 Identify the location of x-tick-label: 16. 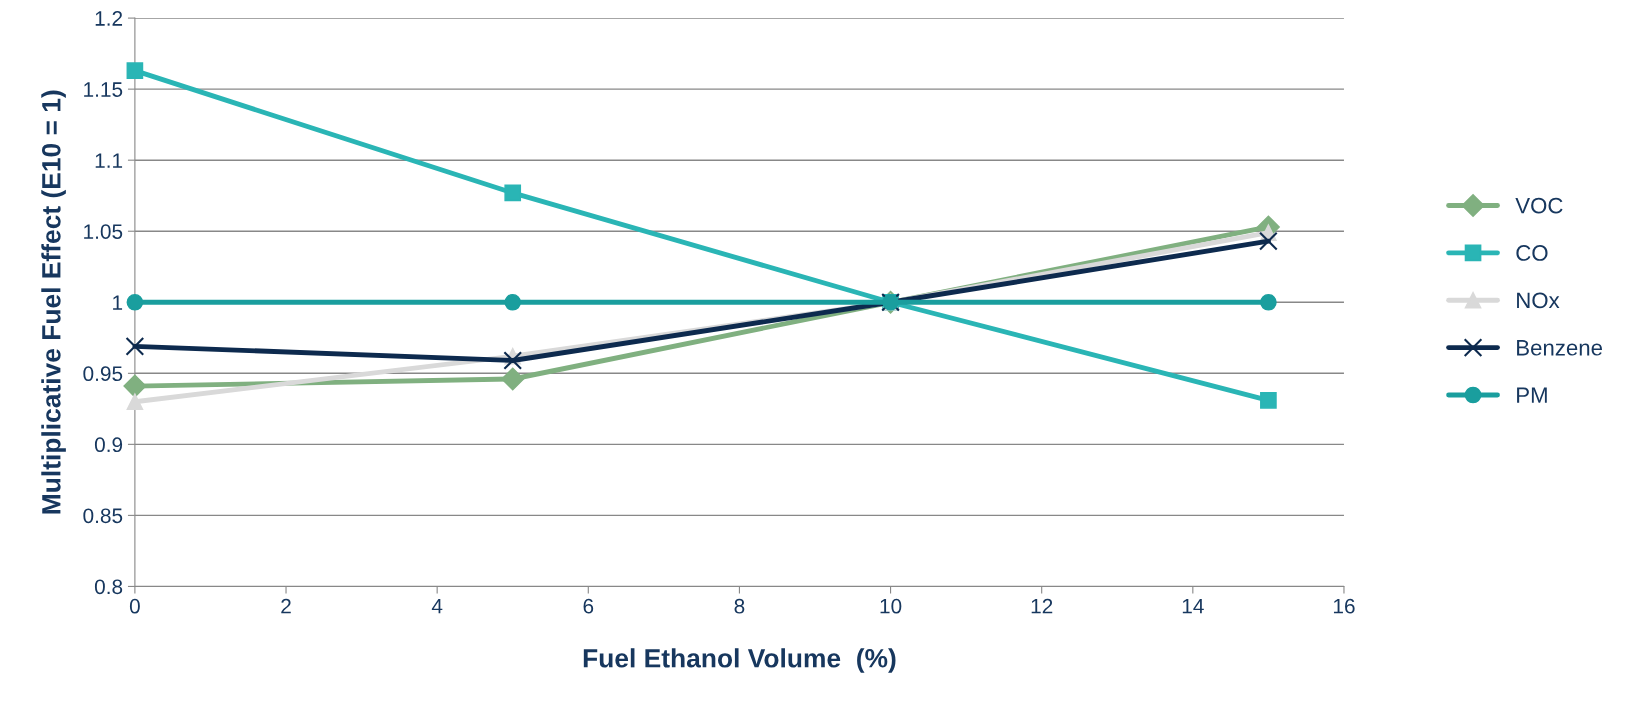
(1344, 606).